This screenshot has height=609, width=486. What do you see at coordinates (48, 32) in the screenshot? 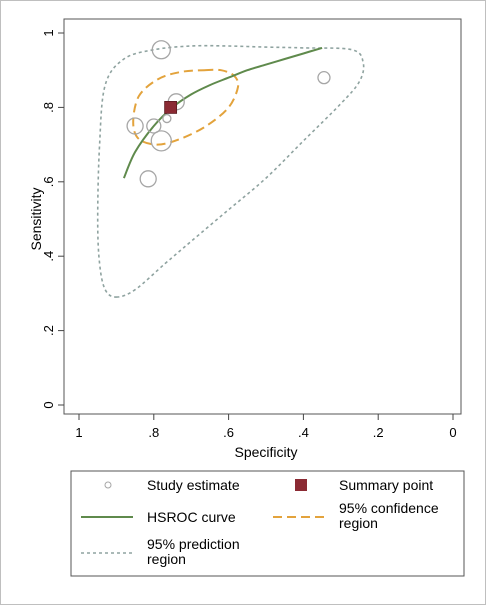
I see `y-tick-label: 1` at bounding box center [48, 32].